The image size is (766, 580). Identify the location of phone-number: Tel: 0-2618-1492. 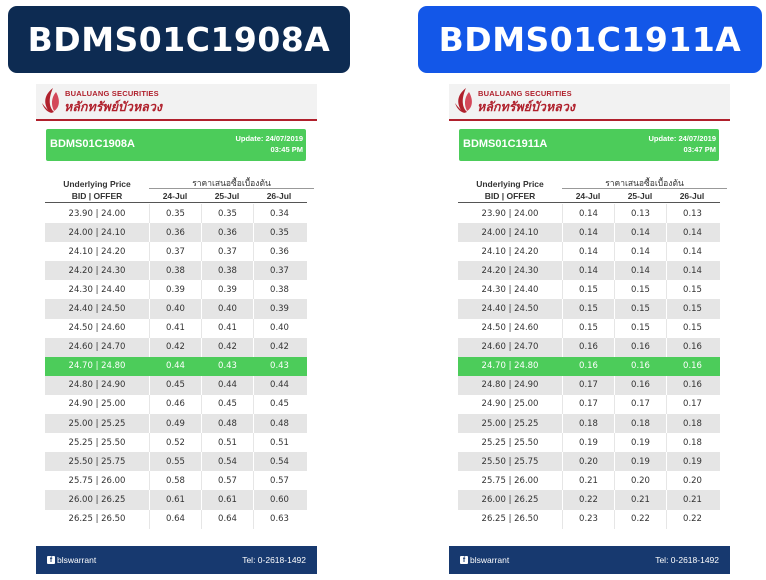
(687, 560).